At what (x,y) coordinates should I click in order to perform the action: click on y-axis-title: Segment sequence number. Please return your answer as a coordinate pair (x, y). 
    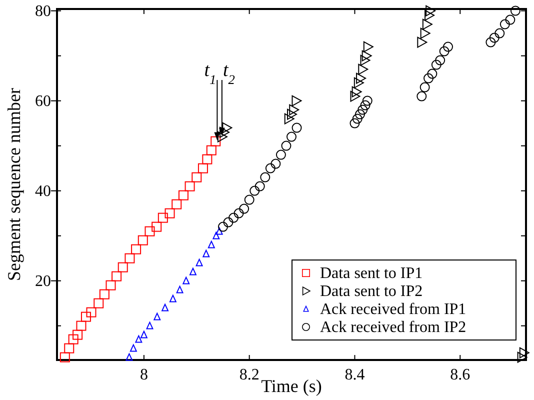
    Looking at the image, I should click on (14, 184).